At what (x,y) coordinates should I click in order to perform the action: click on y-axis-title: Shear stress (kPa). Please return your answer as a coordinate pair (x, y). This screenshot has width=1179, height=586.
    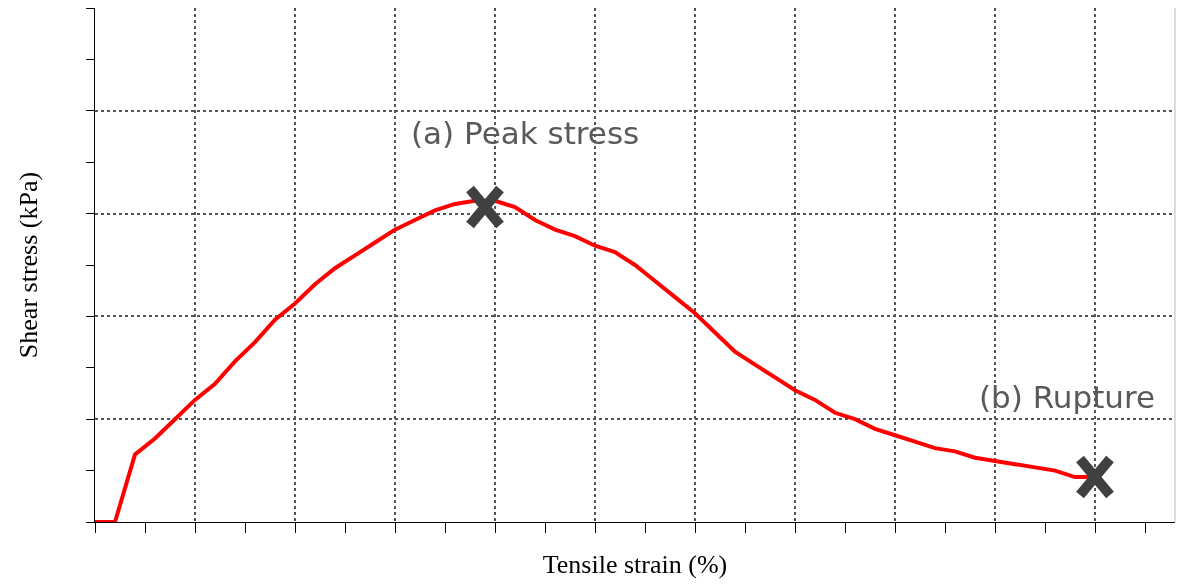
    Looking at the image, I should click on (29, 265).